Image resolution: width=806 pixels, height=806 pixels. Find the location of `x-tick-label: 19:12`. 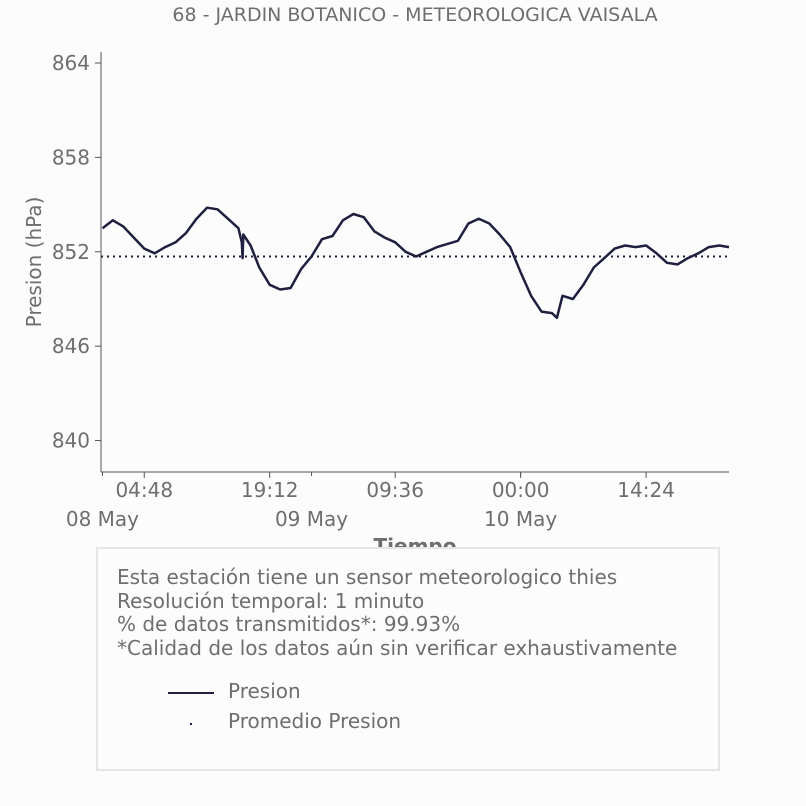

x-tick-label: 19:12 is located at coordinates (270, 490).